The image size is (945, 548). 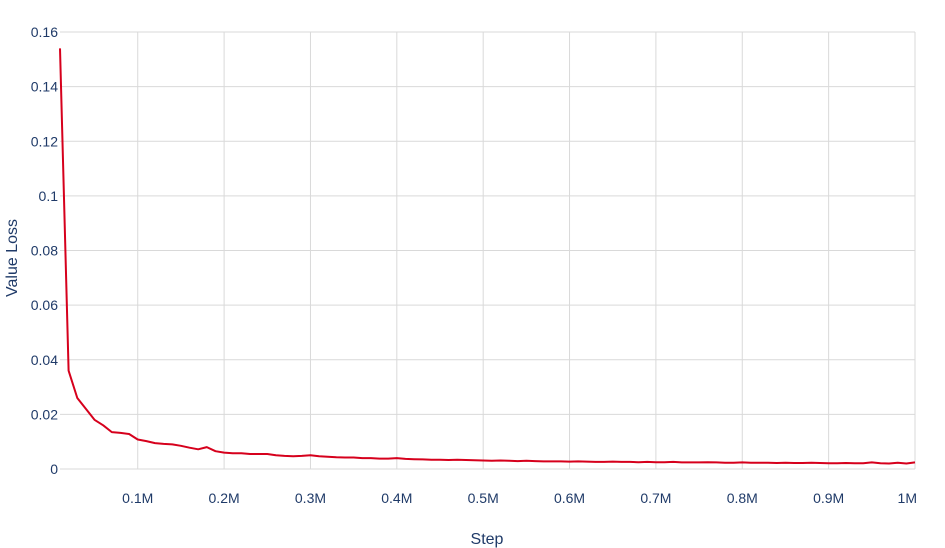 What do you see at coordinates (742, 498) in the screenshot?
I see `x-tick-label: 0.8M` at bounding box center [742, 498].